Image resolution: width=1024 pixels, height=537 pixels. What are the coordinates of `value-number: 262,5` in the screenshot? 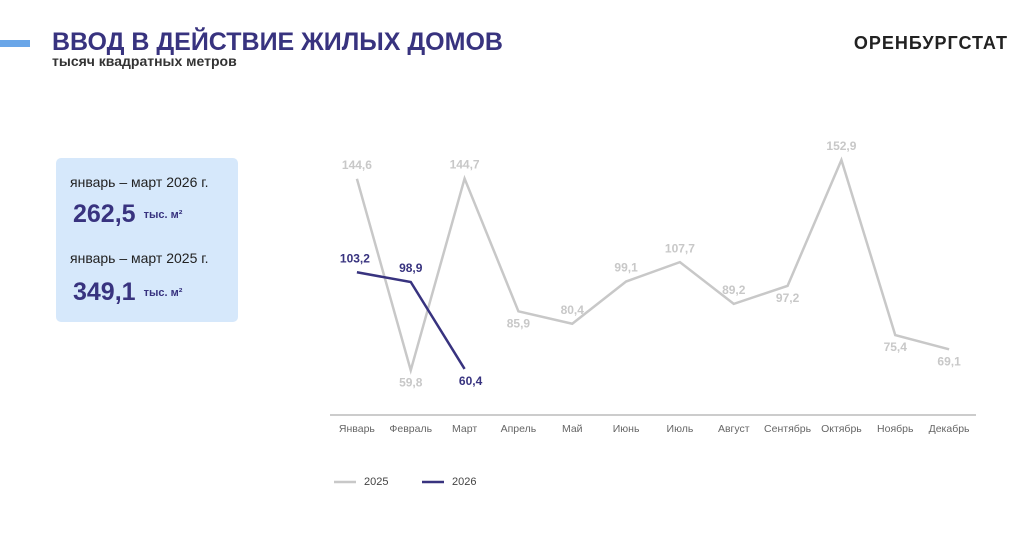 It's located at (104, 214).